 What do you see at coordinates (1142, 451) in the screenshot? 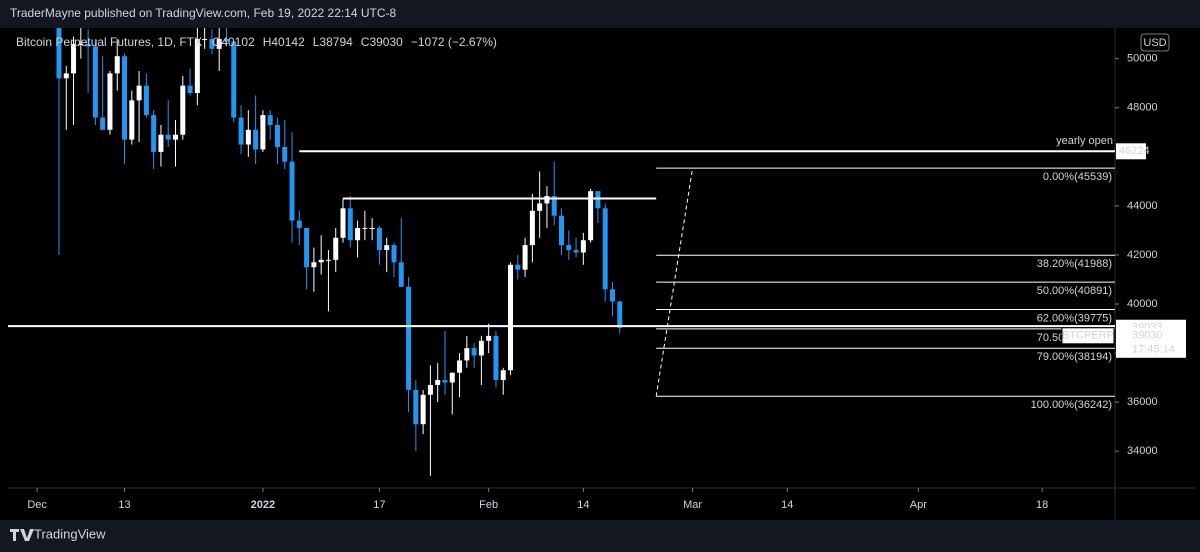
I see `y-tick-label: 34000` at bounding box center [1142, 451].